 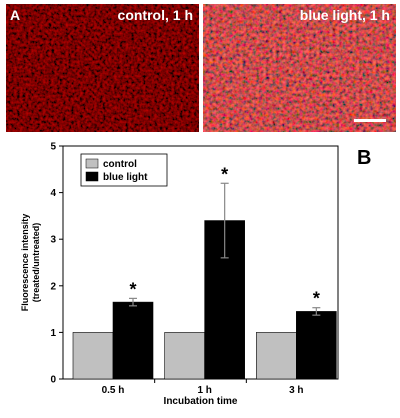 I want to click on control-micrograph-image, so click(x=102, y=68).